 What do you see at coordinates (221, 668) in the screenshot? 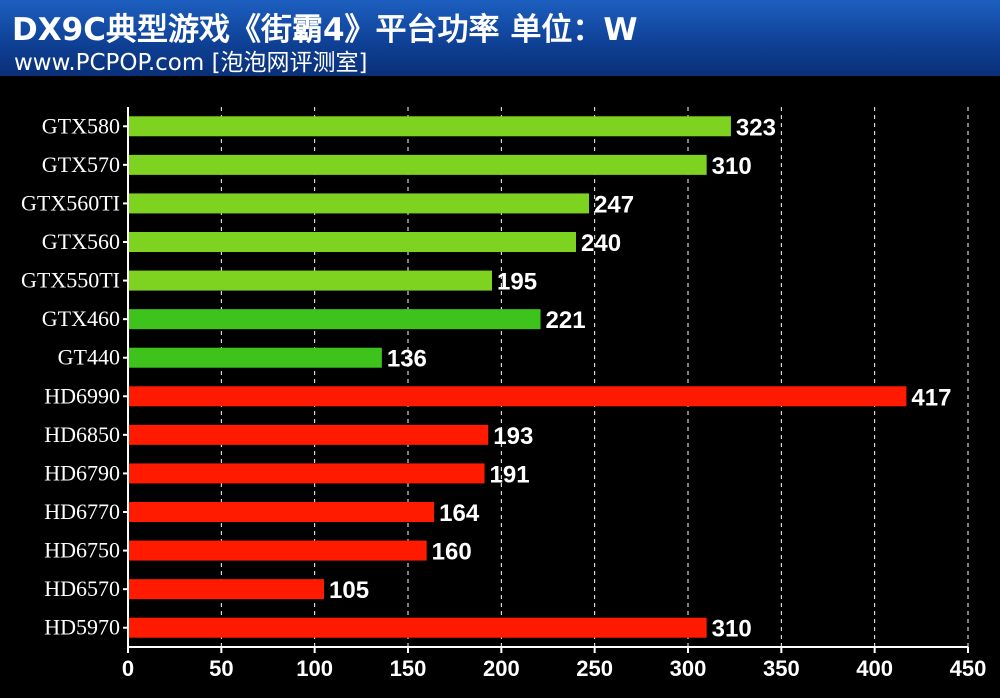
I see `x-tick-label: 50` at bounding box center [221, 668].